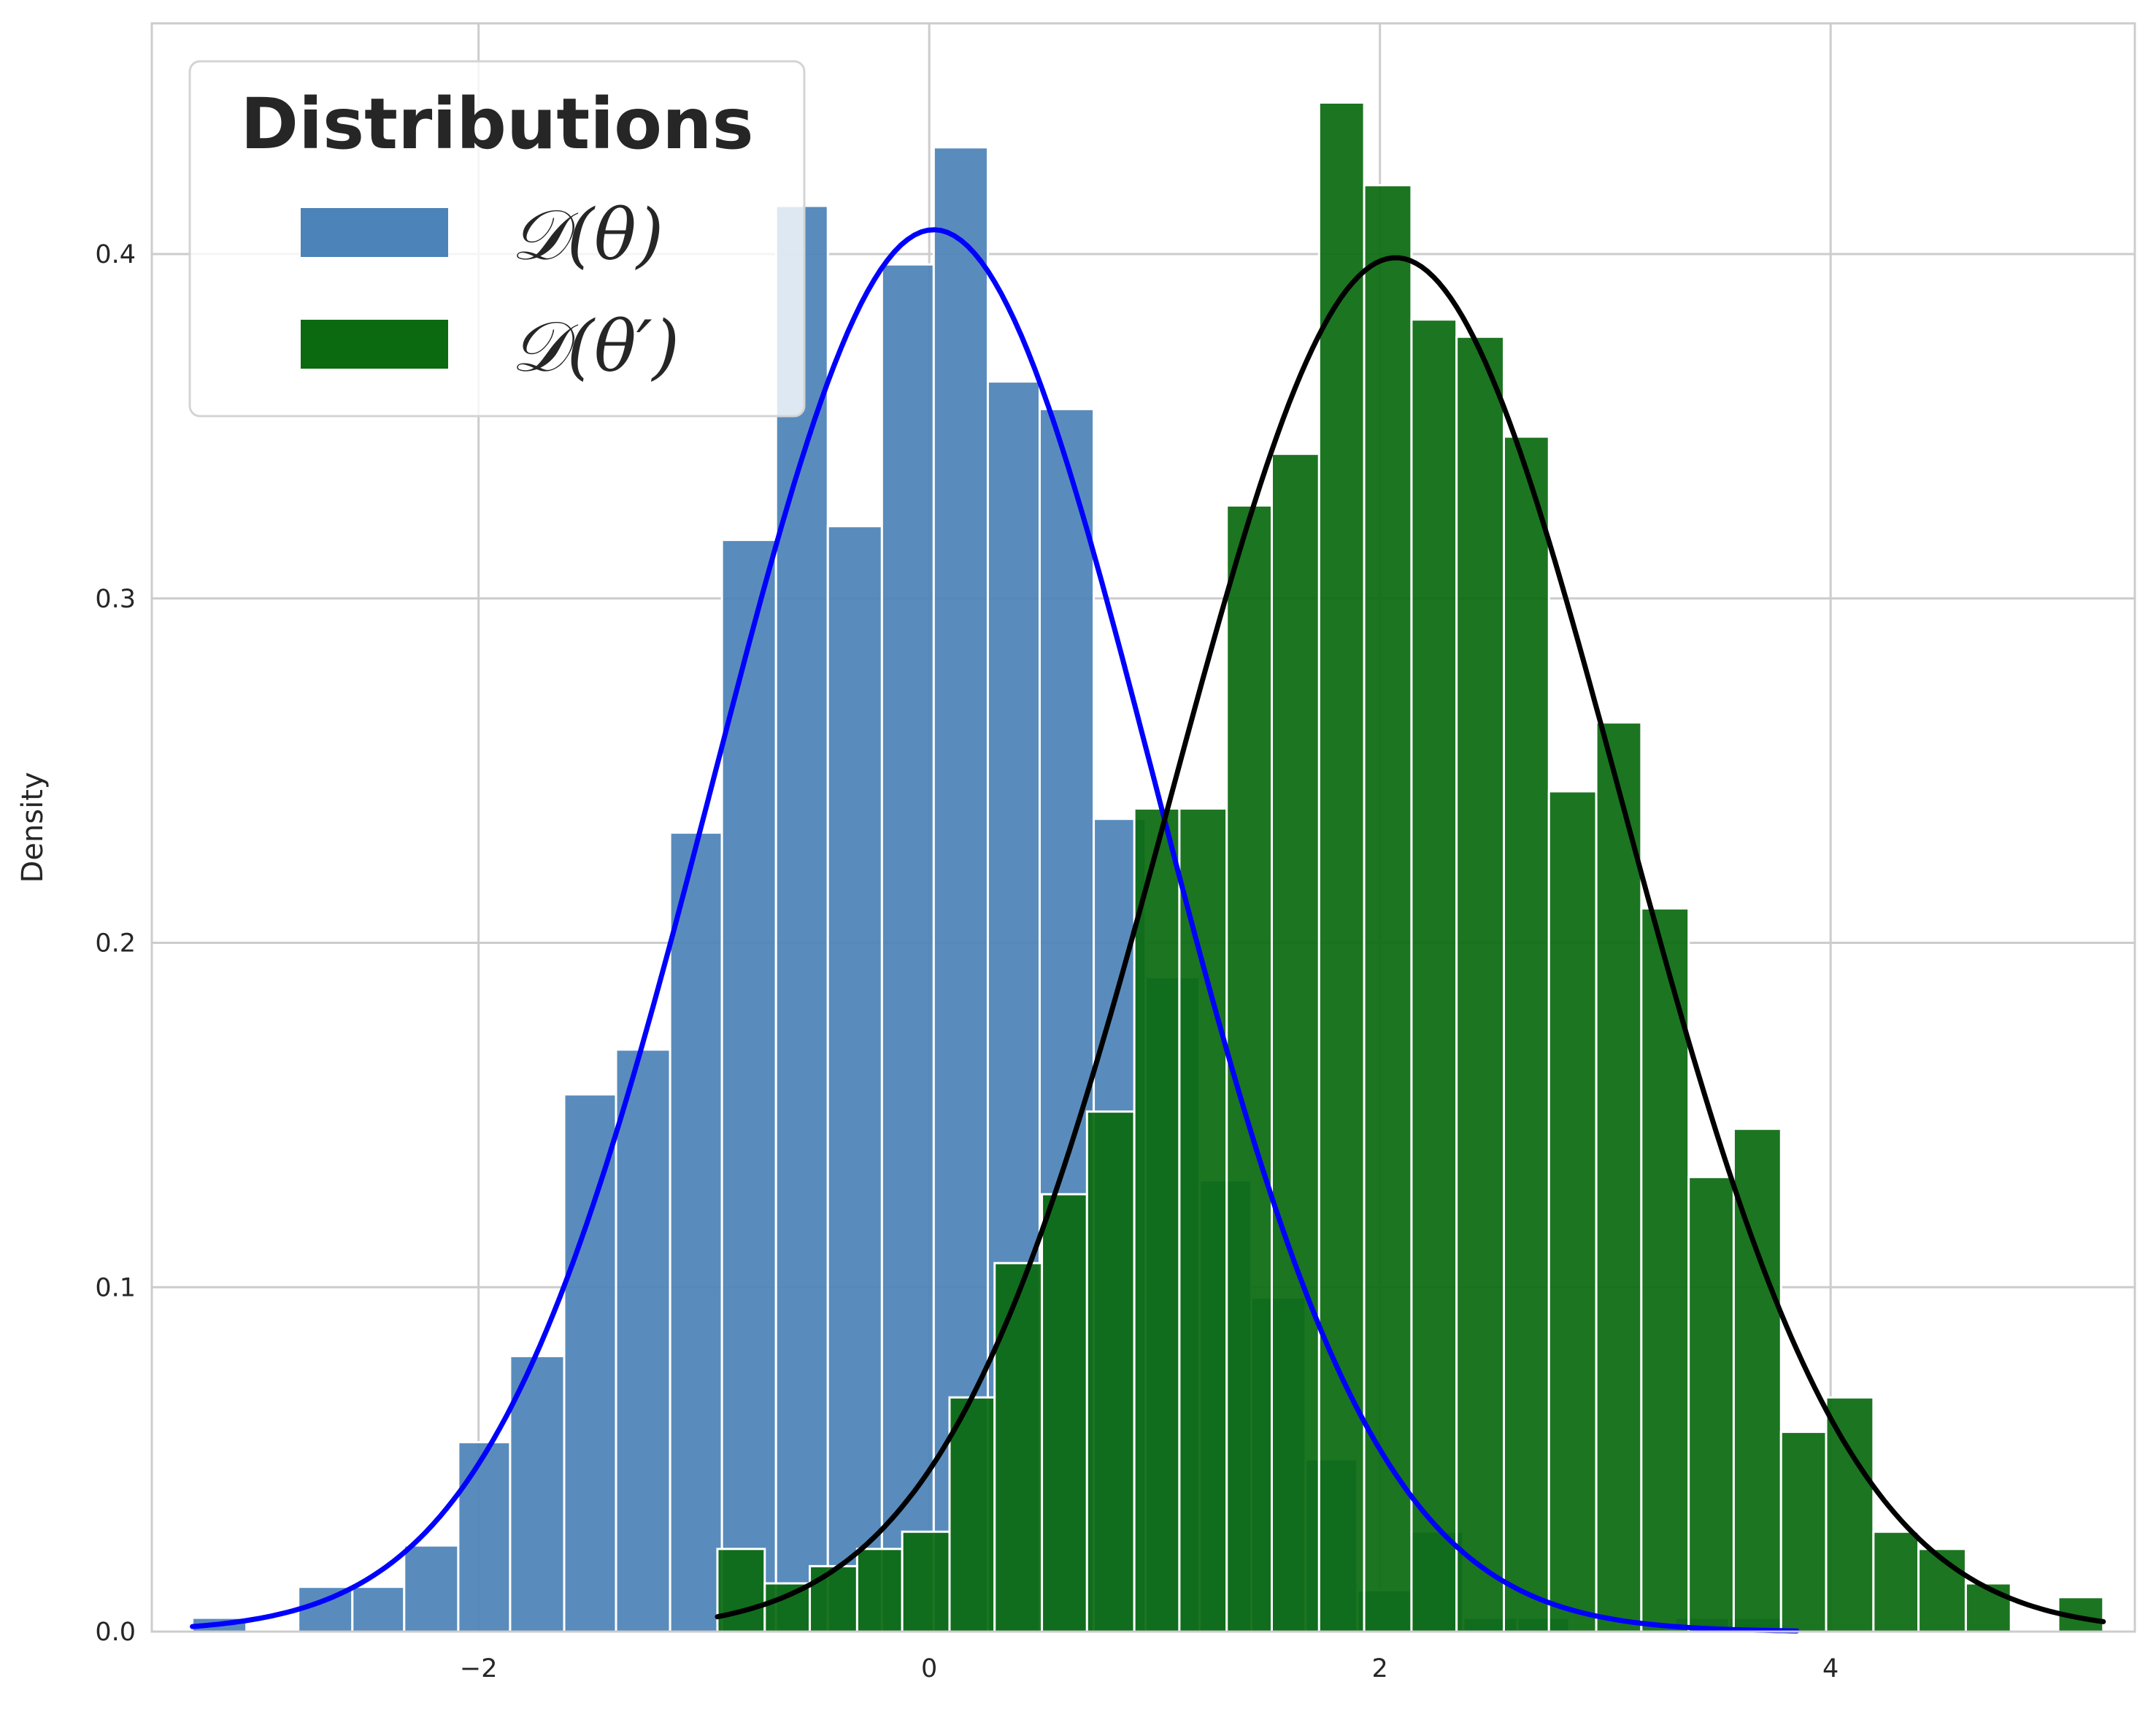 The width and height of the screenshot is (2156, 1717). What do you see at coordinates (929, 1668) in the screenshot?
I see `x-tick-label-1: 0` at bounding box center [929, 1668].